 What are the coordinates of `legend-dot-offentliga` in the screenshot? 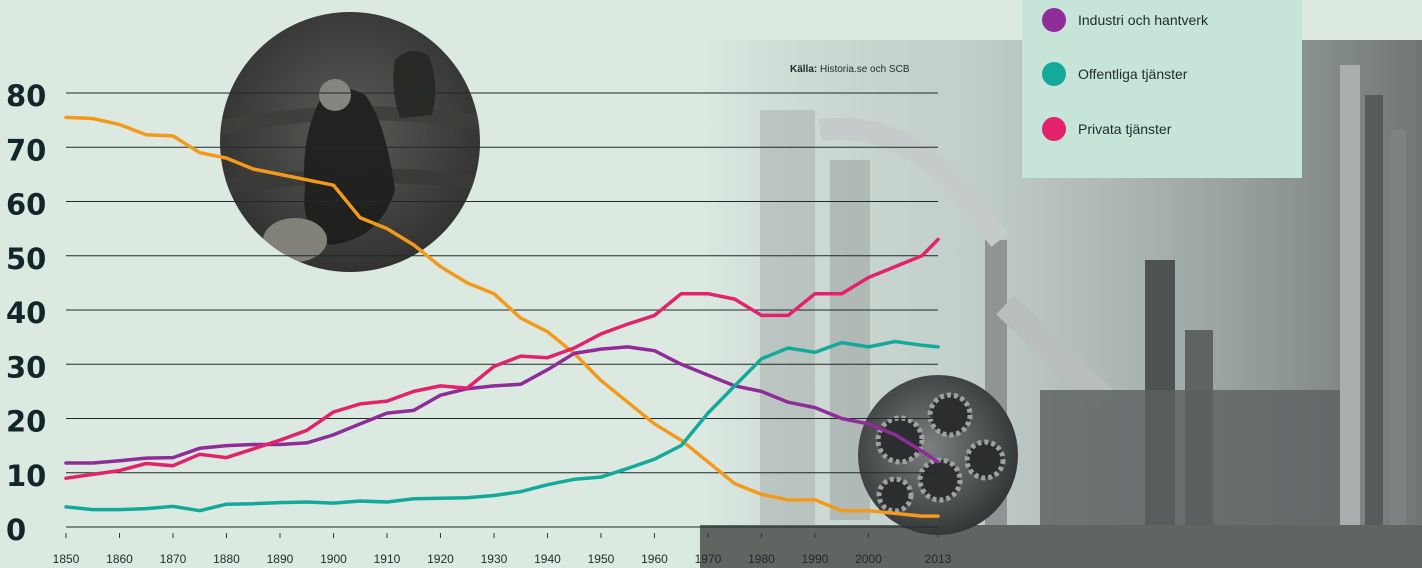 It's located at (1054, 74).